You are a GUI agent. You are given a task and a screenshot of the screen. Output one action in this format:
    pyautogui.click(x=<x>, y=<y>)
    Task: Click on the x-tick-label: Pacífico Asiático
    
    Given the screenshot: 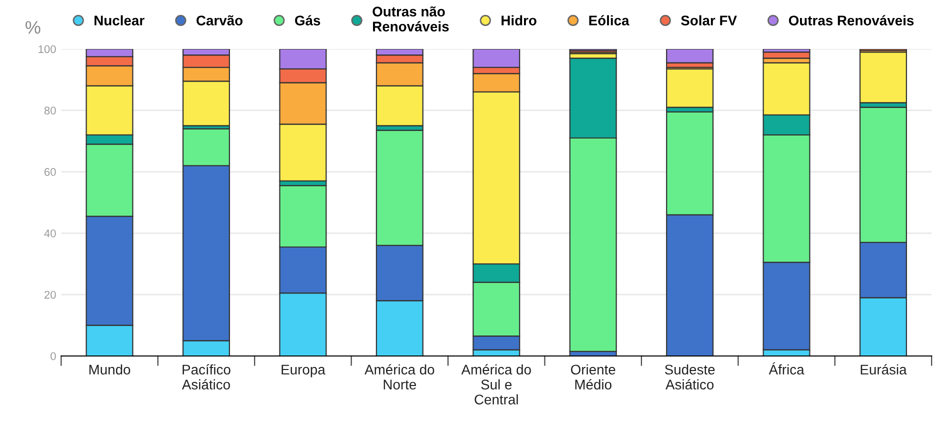 What is the action you would take?
    pyautogui.click(x=206, y=377)
    